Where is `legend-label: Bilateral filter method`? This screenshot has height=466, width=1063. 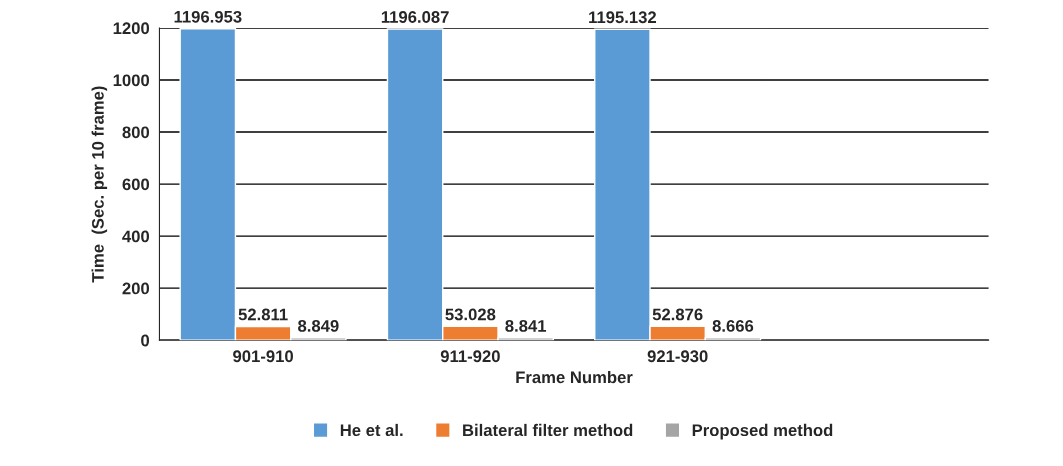
legend-label: Bilateral filter method is located at coordinates (548, 430).